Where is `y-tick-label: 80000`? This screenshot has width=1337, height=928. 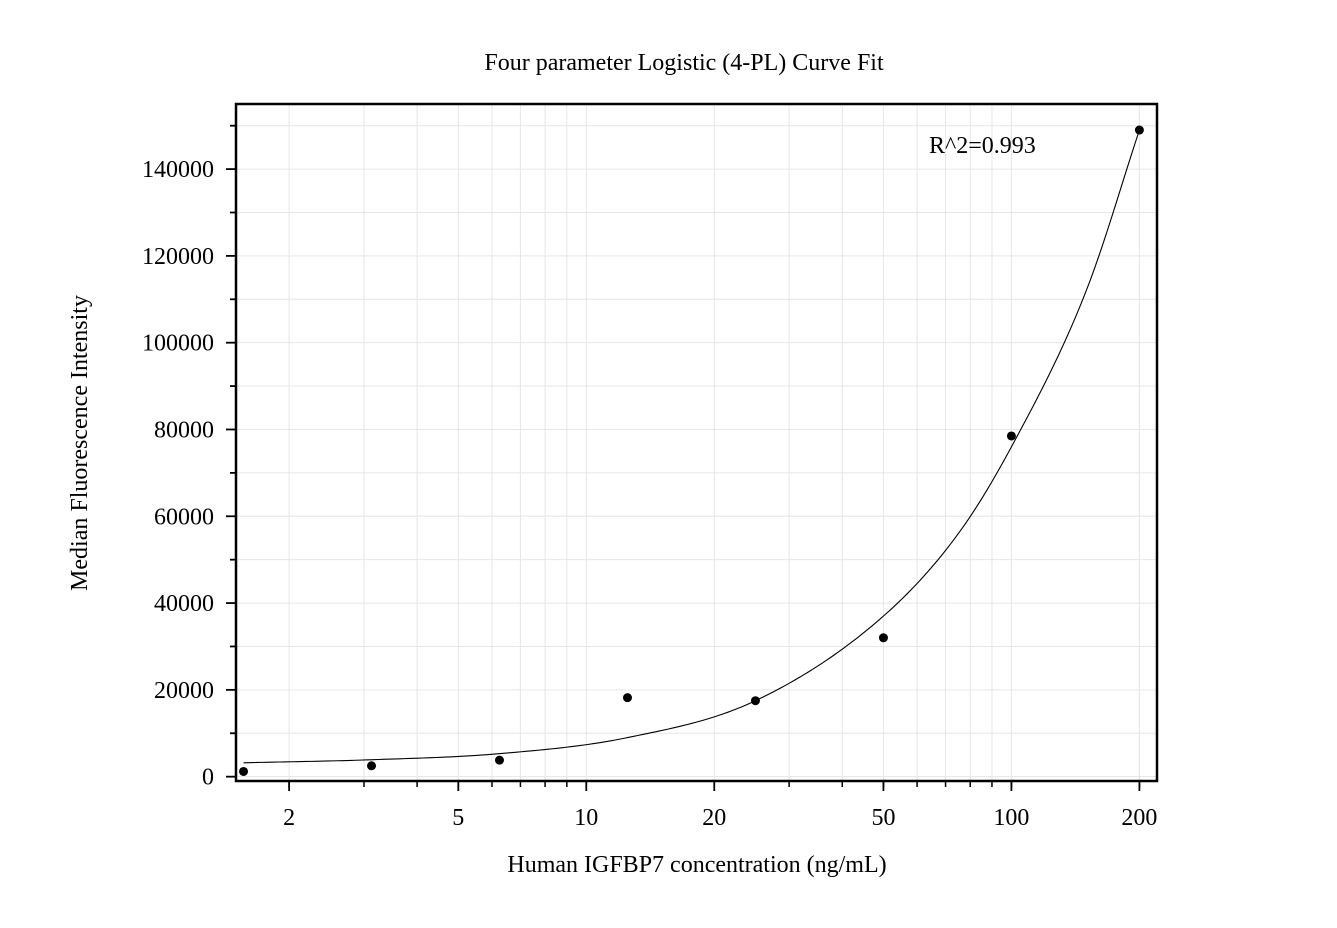 y-tick-label: 80000 is located at coordinates (184, 430).